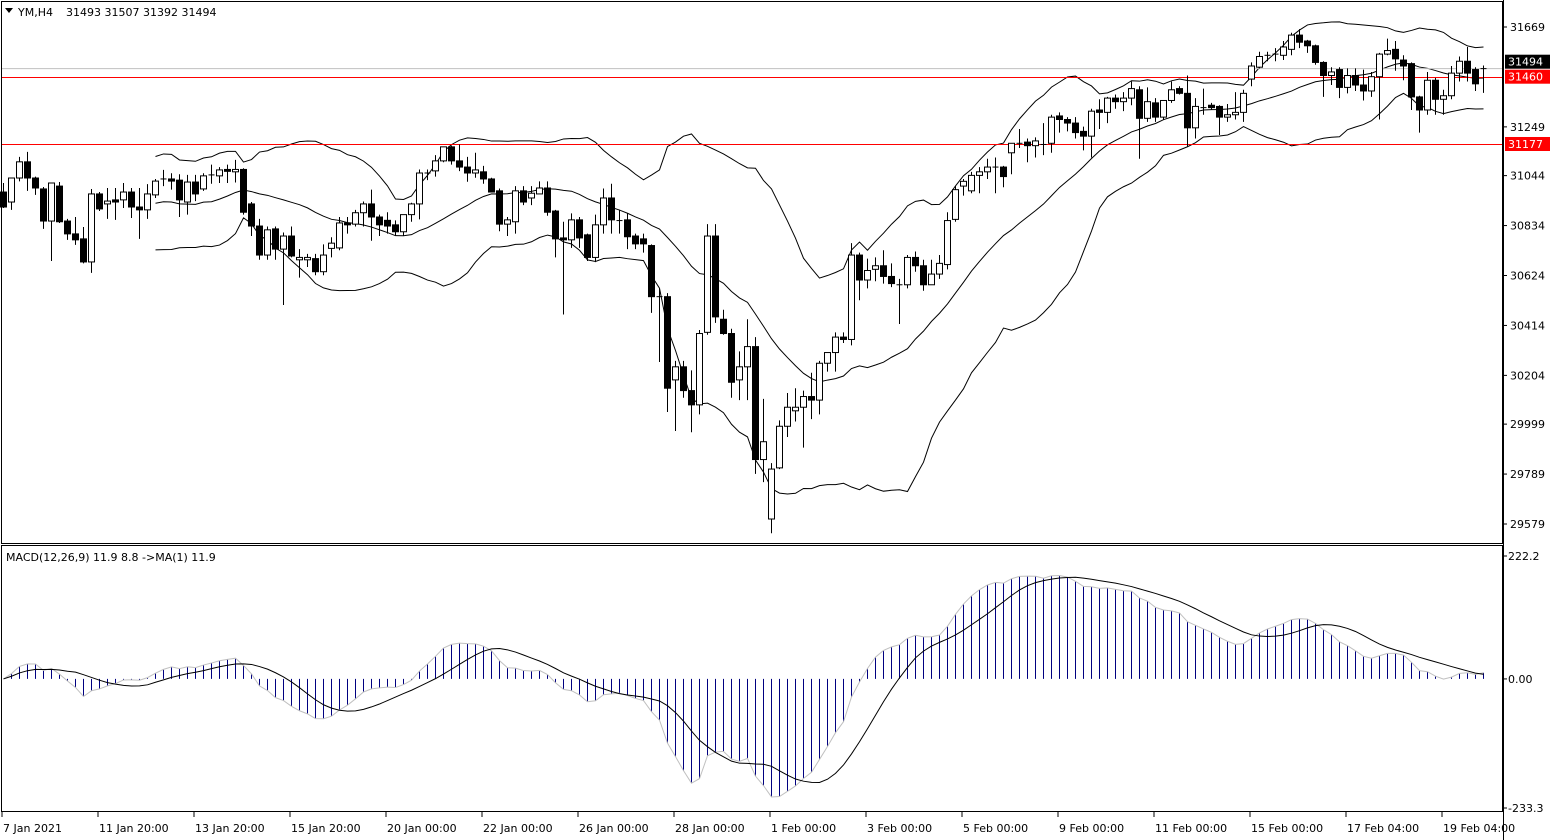  What do you see at coordinates (9, 10) in the screenshot?
I see `triangle-down-icon` at bounding box center [9, 10].